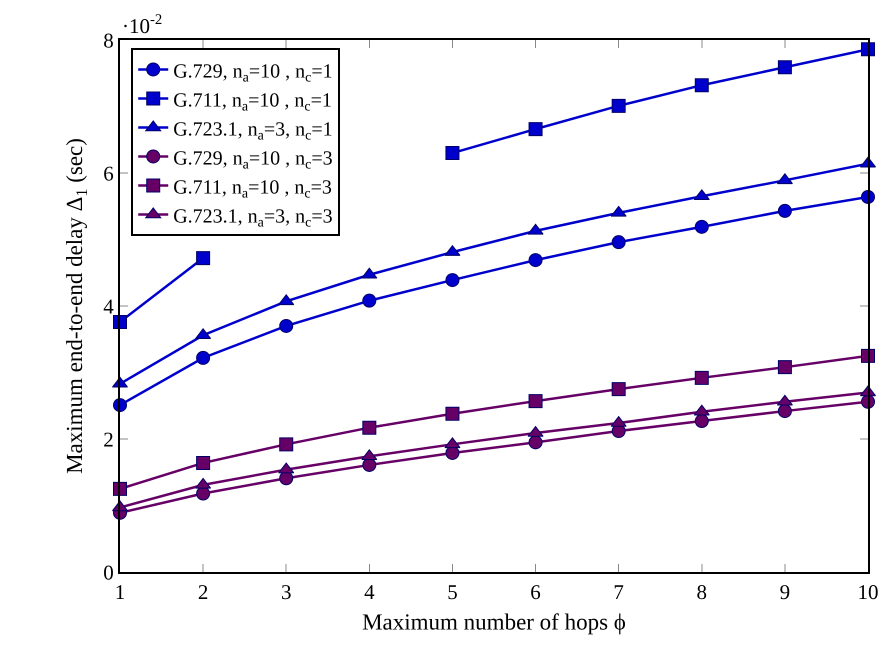 The width and height of the screenshot is (885, 652). What do you see at coordinates (108, 40) in the screenshot?
I see `y-tick-label: 8` at bounding box center [108, 40].